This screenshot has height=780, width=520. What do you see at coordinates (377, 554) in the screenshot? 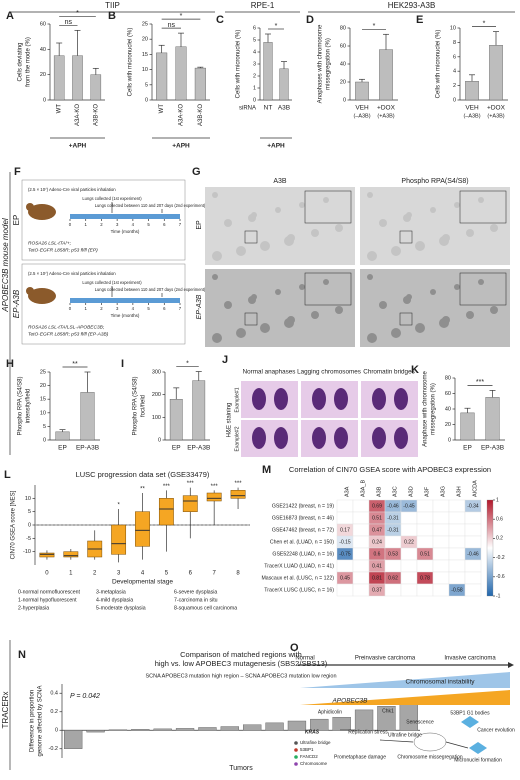
I see `cell-label: 0.6` at bounding box center [377, 554].